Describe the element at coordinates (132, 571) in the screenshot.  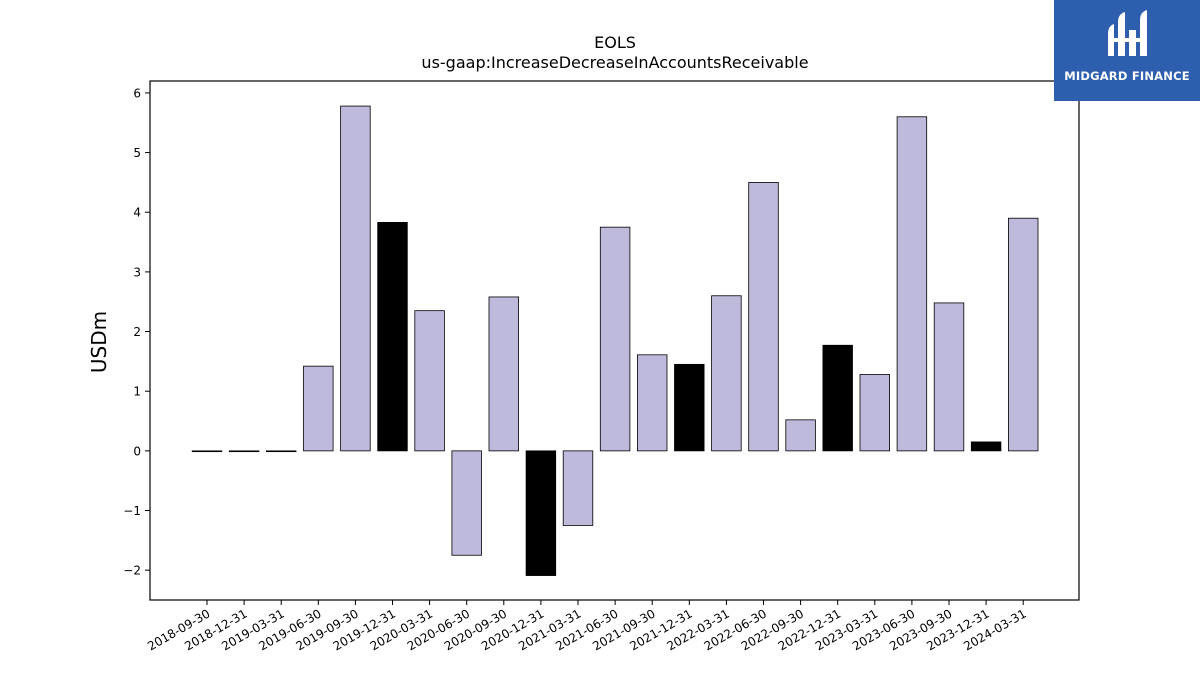
I see `y-tick-label: −2` at that location.